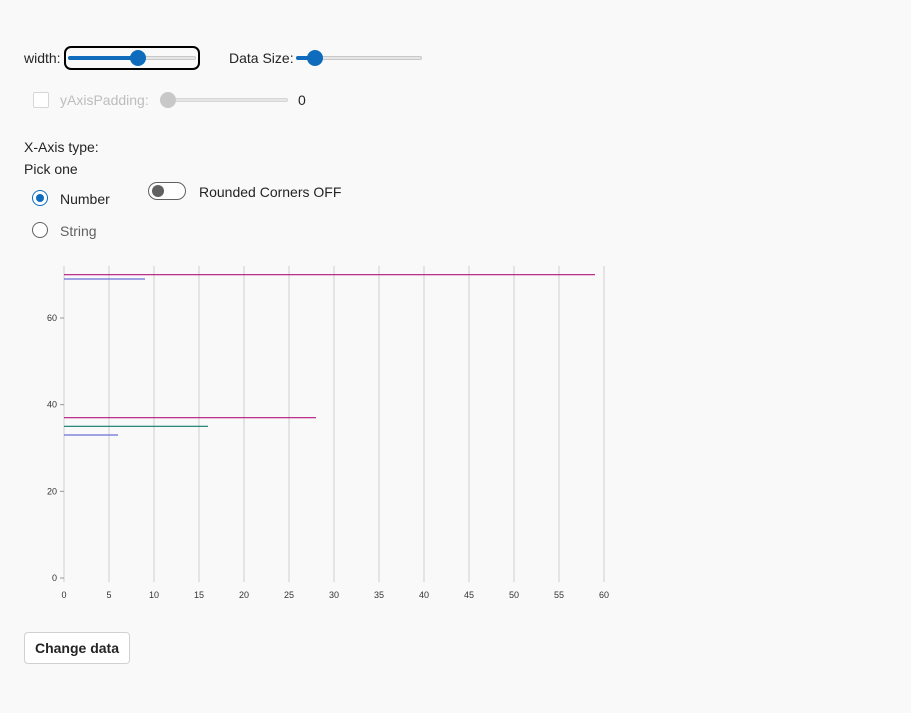 The image size is (911, 713). Describe the element at coordinates (137, 58) in the screenshot. I see `width-slider-thumb` at that location.